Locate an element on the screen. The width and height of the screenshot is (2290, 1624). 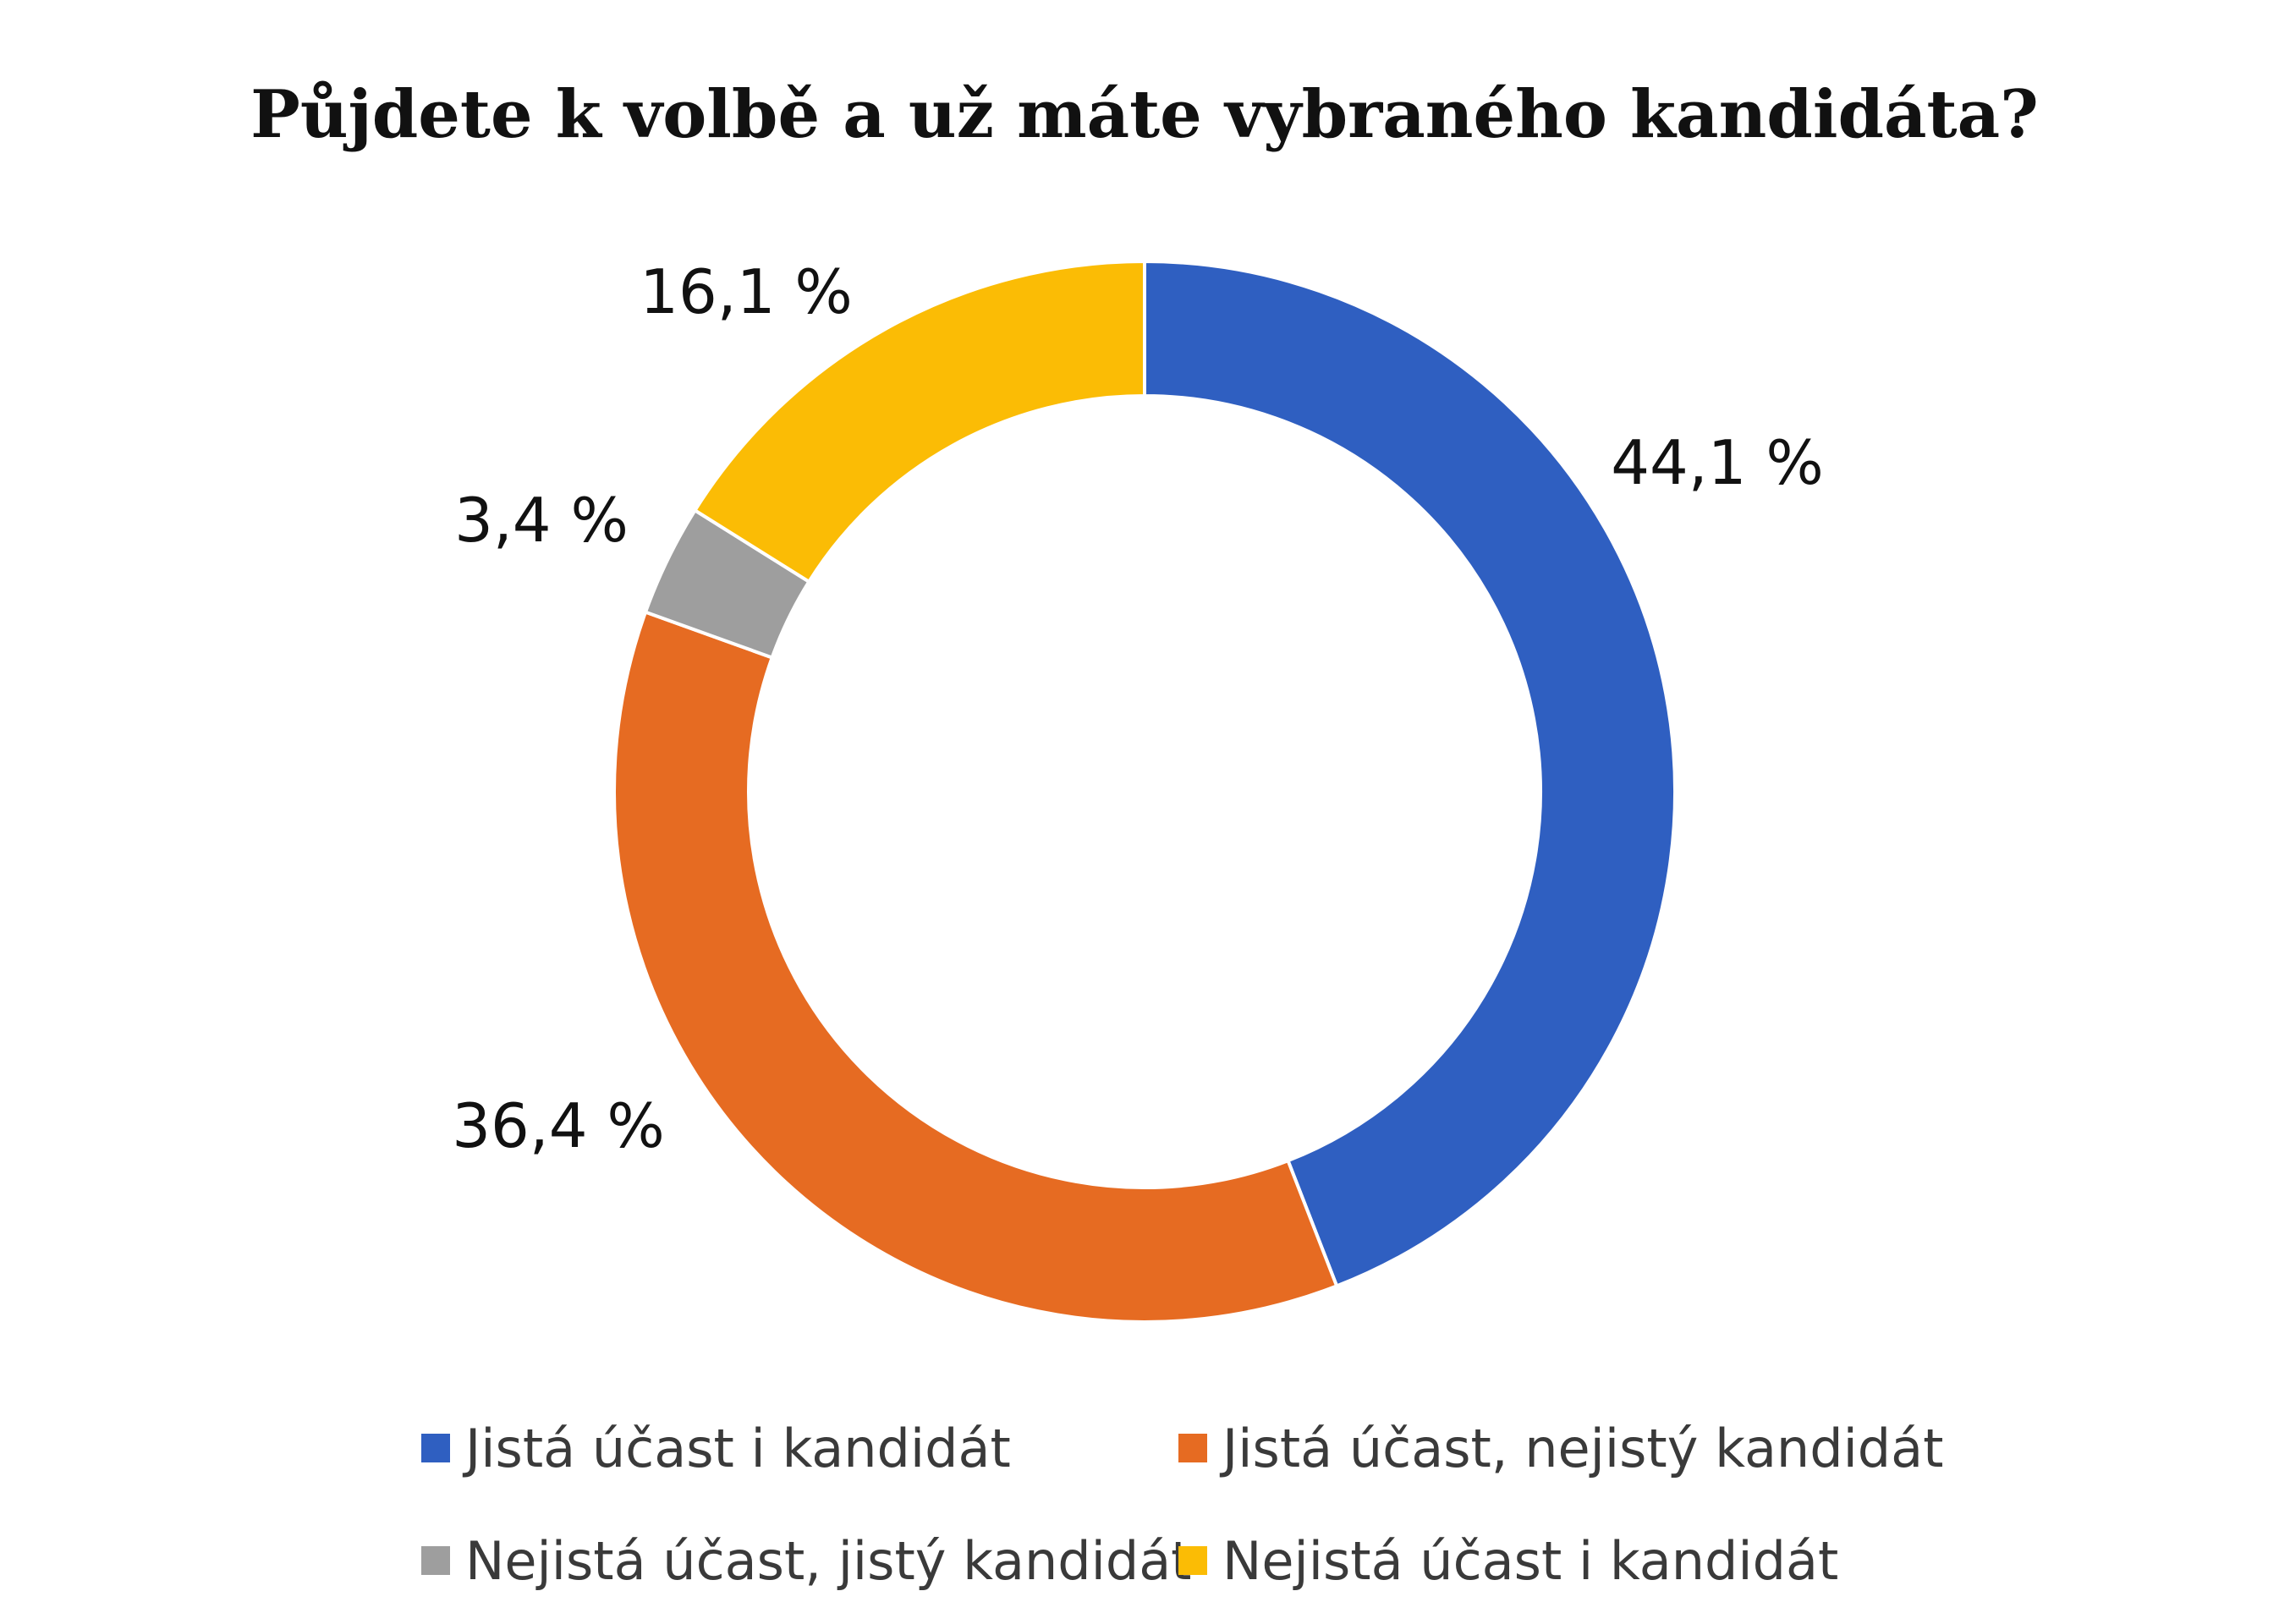
legend-item-jista-ucast-nejisty-kandidat: Jistá účast, nejistý kandidát is located at coordinates (1561, 1449).